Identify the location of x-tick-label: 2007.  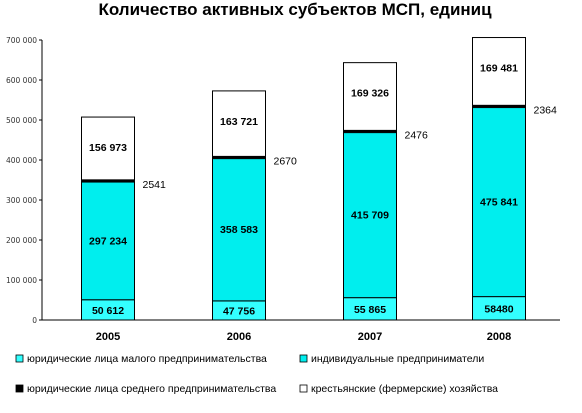
(370, 337).